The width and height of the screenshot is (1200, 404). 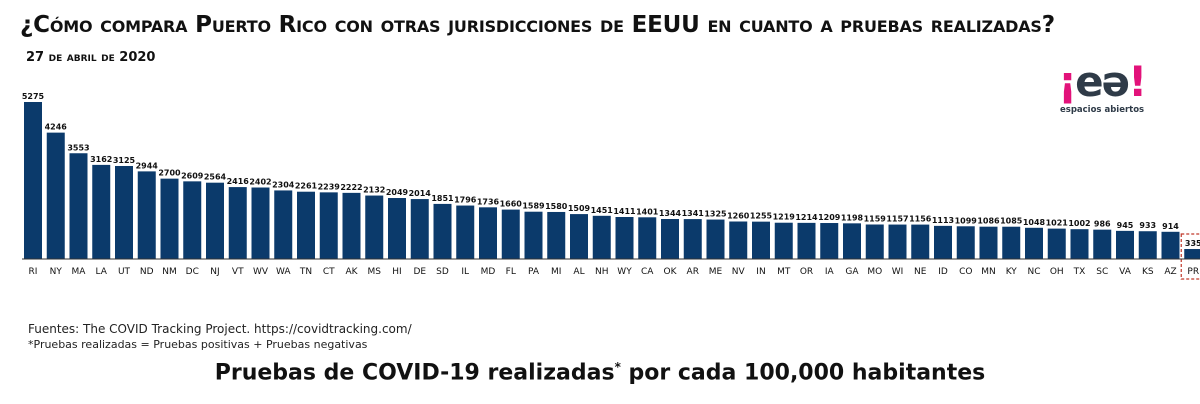 I want to click on category-label-de: DE, so click(x=419, y=272).